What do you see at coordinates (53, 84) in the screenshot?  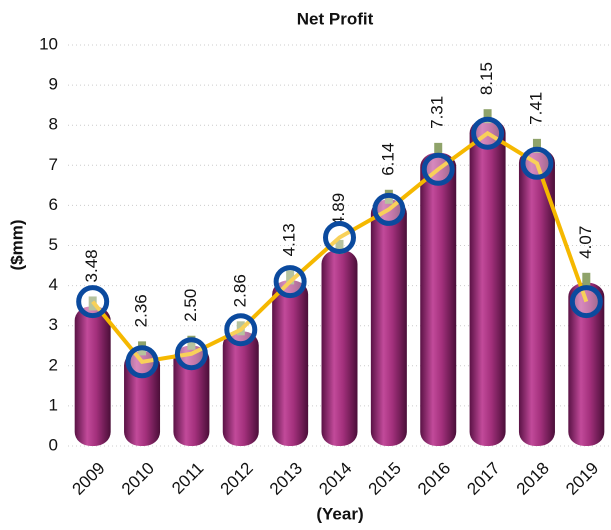 I see `y-tick-label: 9` at bounding box center [53, 84].